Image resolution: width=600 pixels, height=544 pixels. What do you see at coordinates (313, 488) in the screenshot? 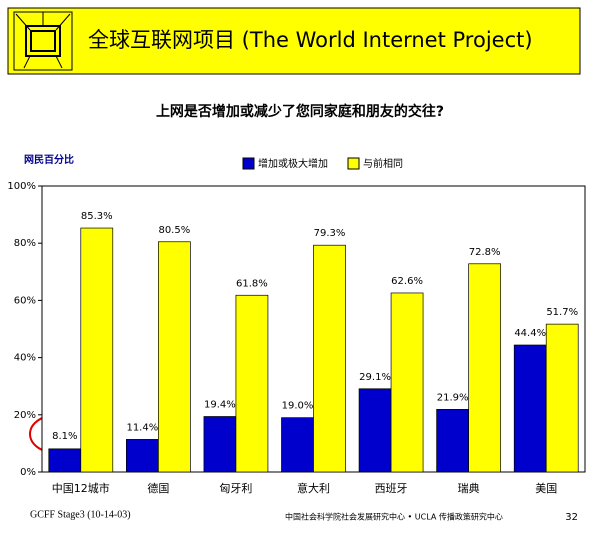
I see `x-tick-label: 意大利` at bounding box center [313, 488].